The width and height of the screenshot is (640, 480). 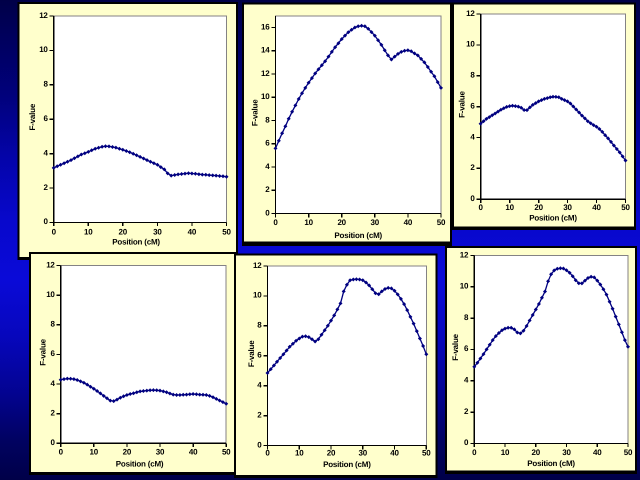 What do you see at coordinates (265, 50) in the screenshot?
I see `svg-text: 14` at bounding box center [265, 50].